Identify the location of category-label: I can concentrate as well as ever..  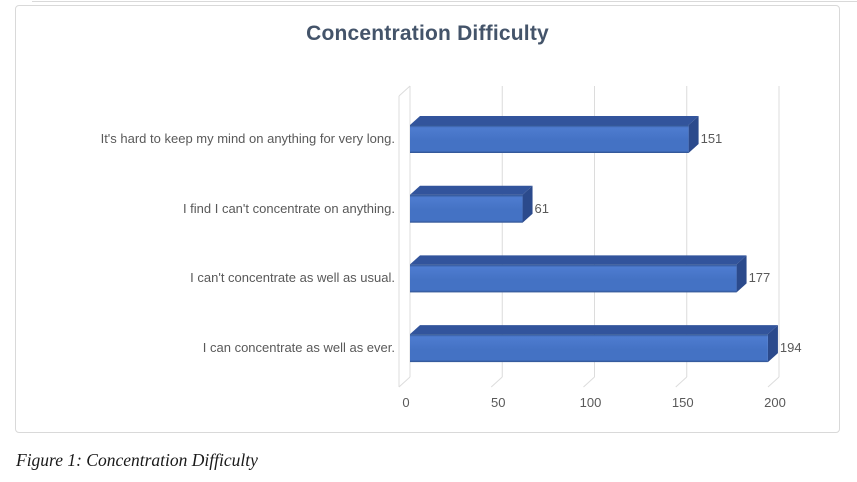
(298, 348).